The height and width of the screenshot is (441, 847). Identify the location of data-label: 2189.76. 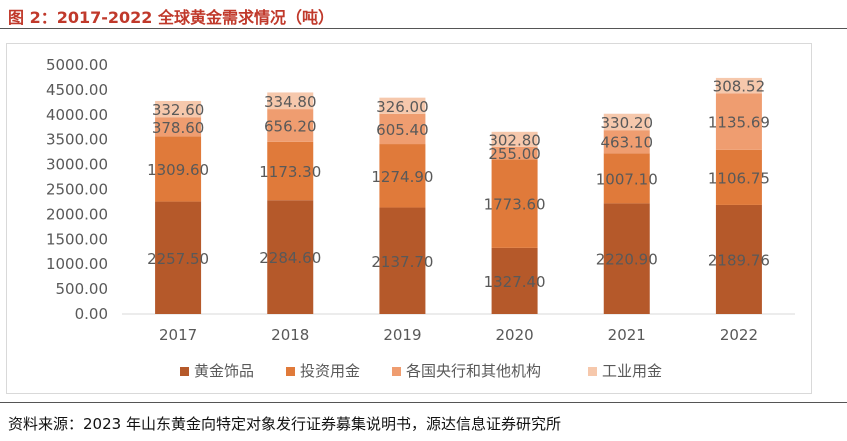
(739, 260).